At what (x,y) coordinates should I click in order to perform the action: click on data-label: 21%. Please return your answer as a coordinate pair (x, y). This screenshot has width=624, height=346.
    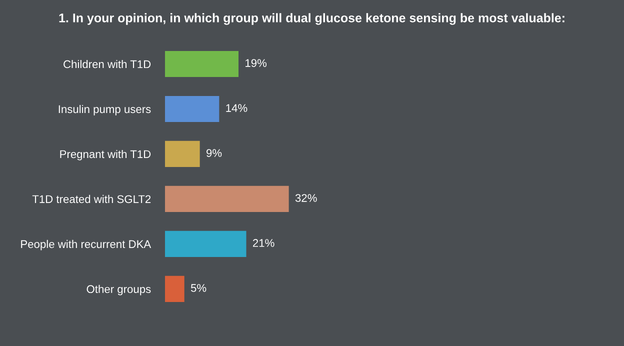
    Looking at the image, I should click on (263, 243).